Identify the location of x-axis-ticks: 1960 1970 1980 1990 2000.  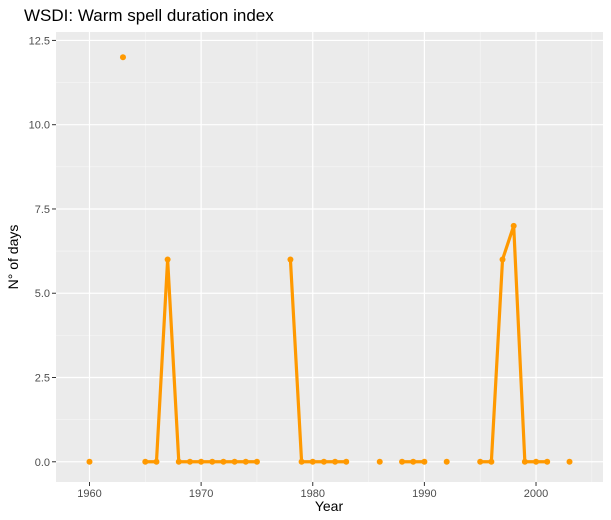
(312, 491).